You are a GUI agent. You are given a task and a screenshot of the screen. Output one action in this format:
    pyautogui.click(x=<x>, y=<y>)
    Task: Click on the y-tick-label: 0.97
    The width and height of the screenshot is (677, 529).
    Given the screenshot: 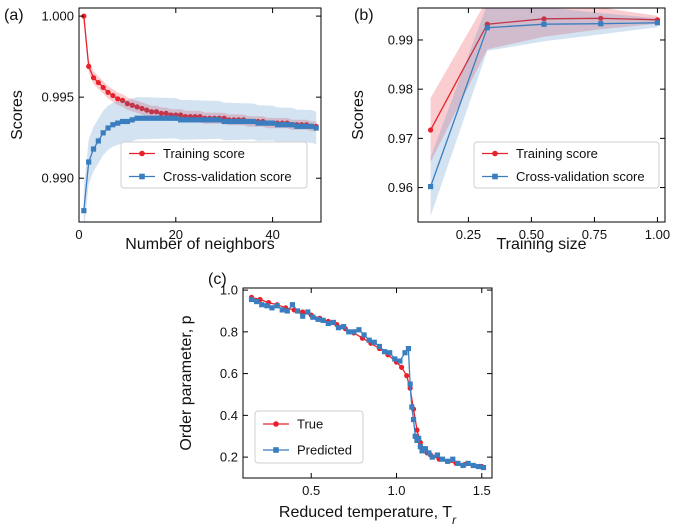 What is the action you would take?
    pyautogui.click(x=400, y=138)
    